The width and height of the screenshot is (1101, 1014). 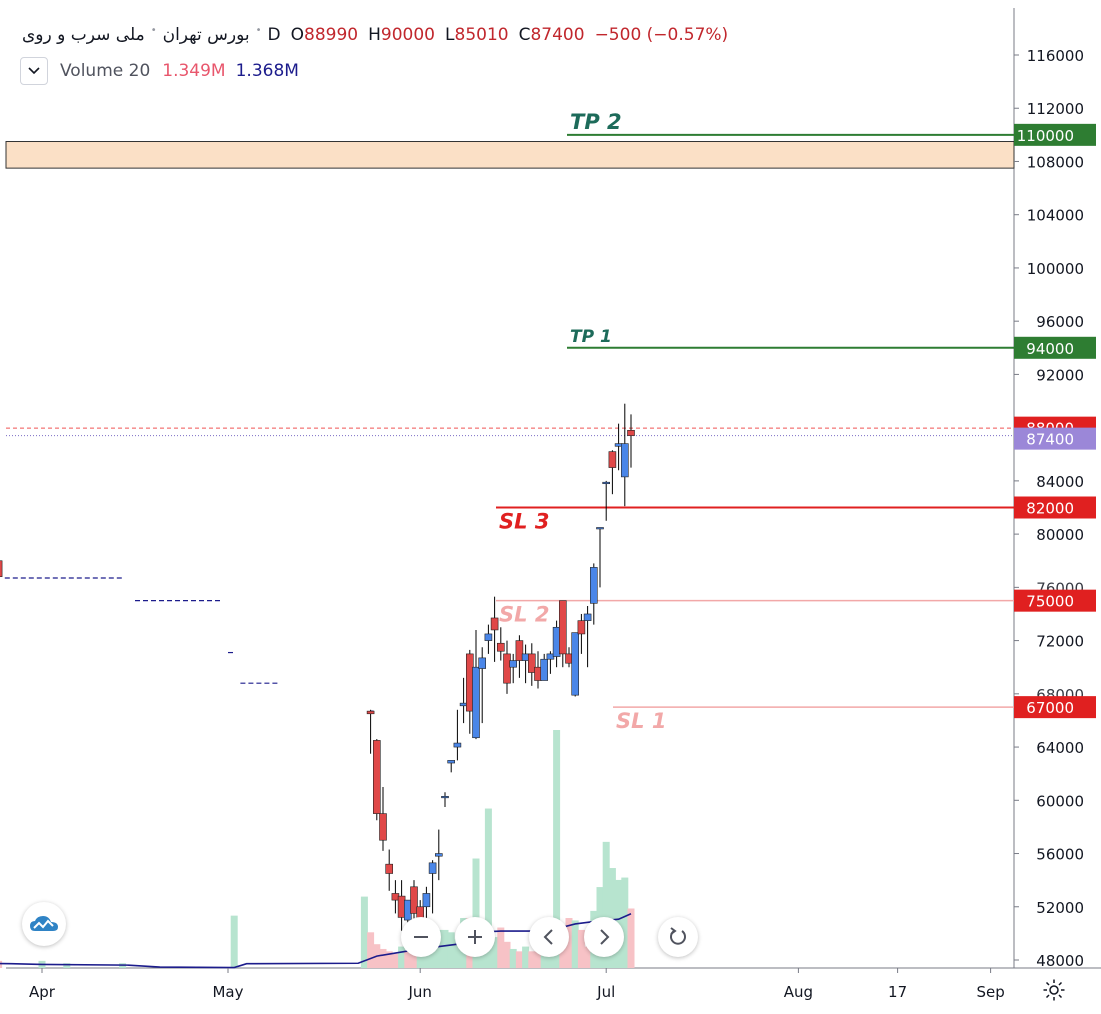 I want to click on volume-value: 1.349M, so click(x=194, y=71).